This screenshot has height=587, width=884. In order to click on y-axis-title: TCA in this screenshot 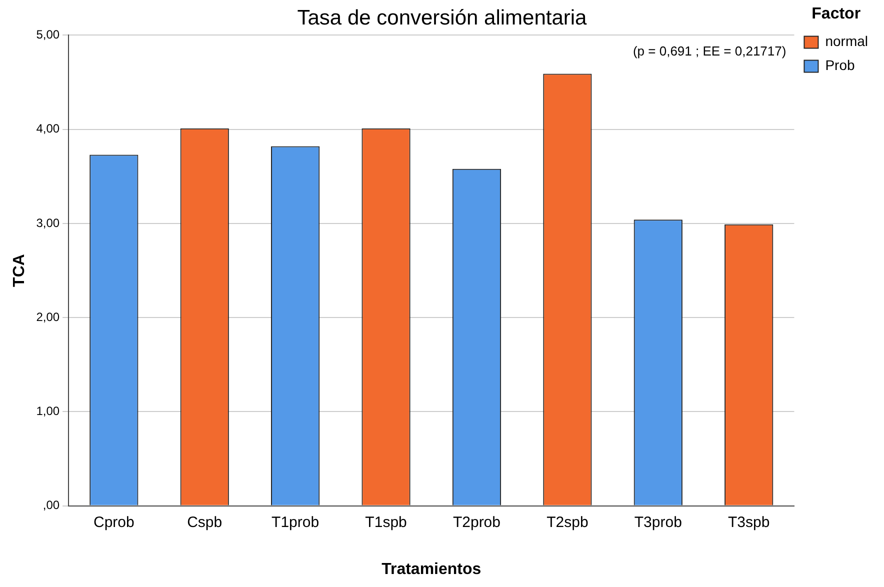, I will do `click(19, 270)`.